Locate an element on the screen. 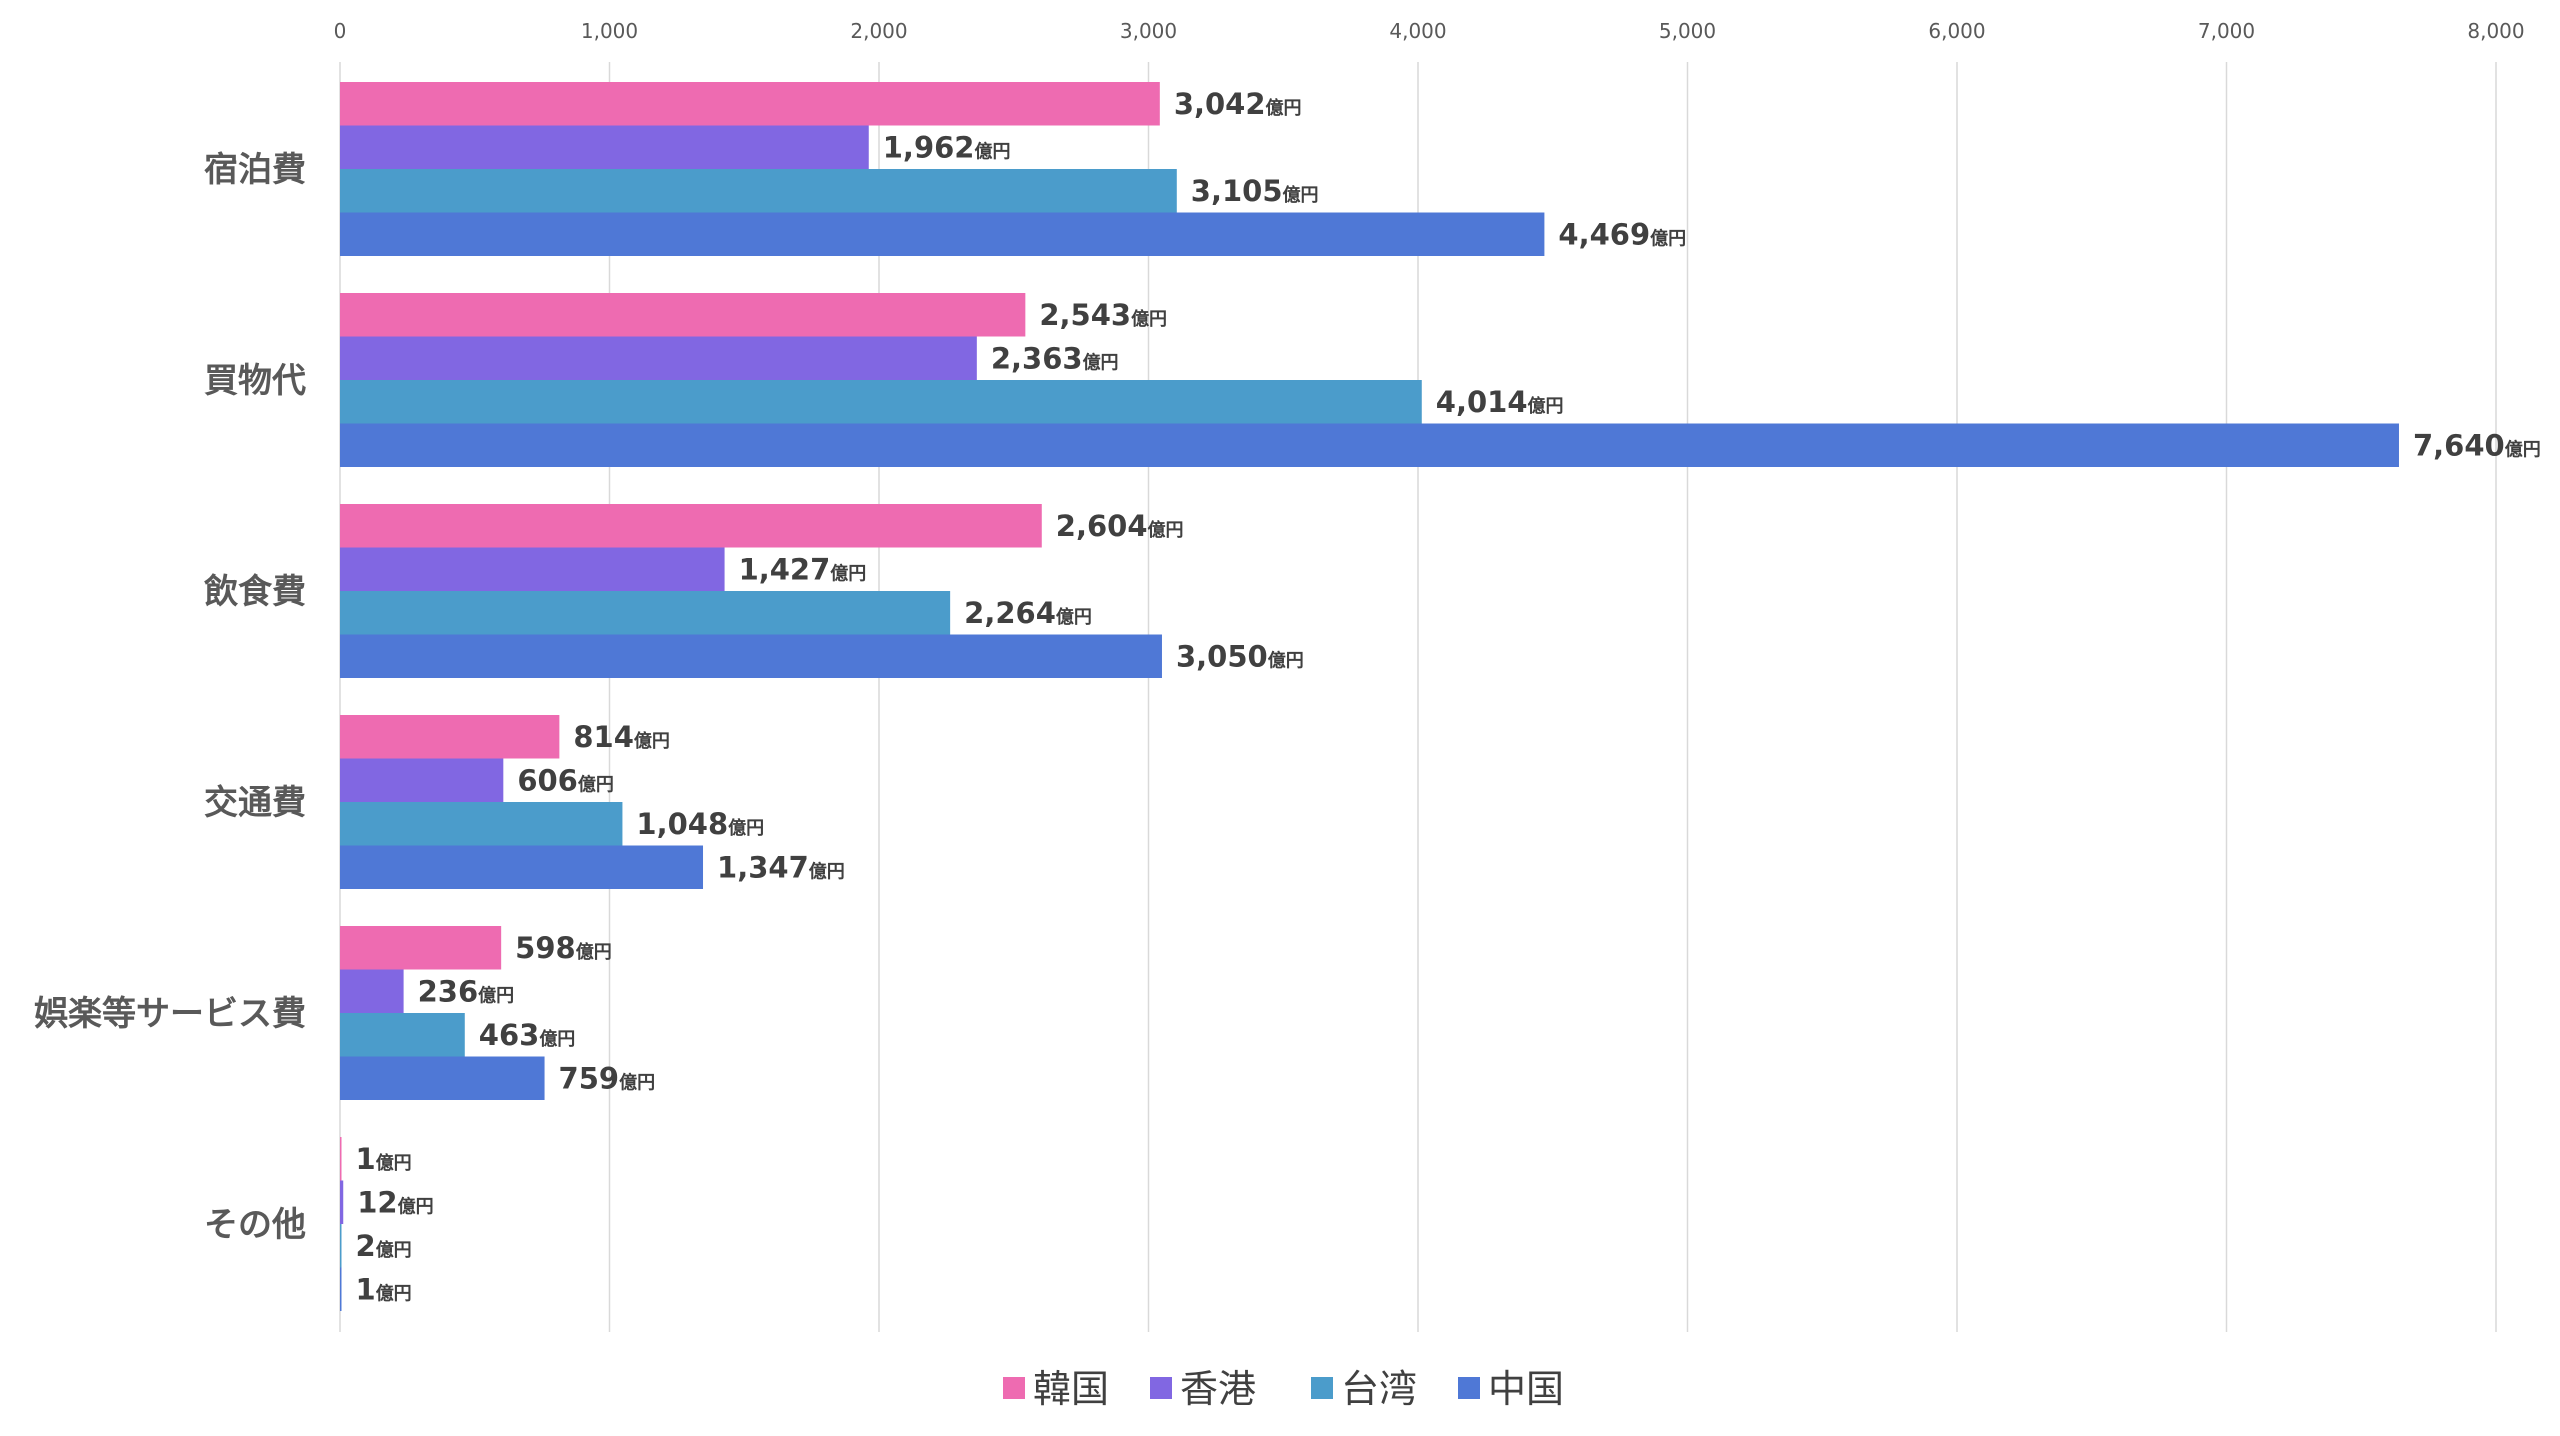 The image size is (2560, 1436). x-tick-label: 0 is located at coordinates (340, 31).